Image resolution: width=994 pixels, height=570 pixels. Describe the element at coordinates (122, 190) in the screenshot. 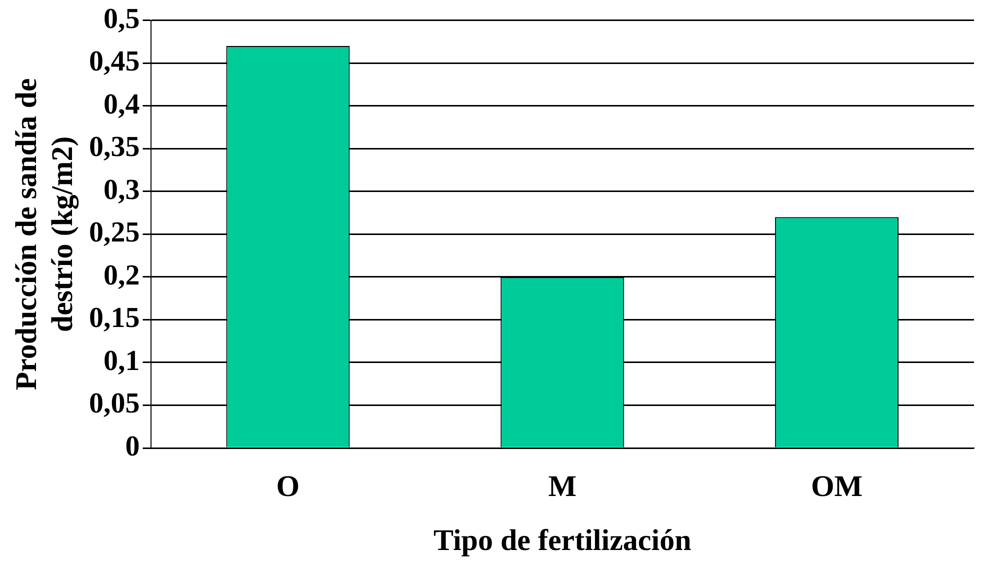

I see `y-tick-label: 0,3` at that location.